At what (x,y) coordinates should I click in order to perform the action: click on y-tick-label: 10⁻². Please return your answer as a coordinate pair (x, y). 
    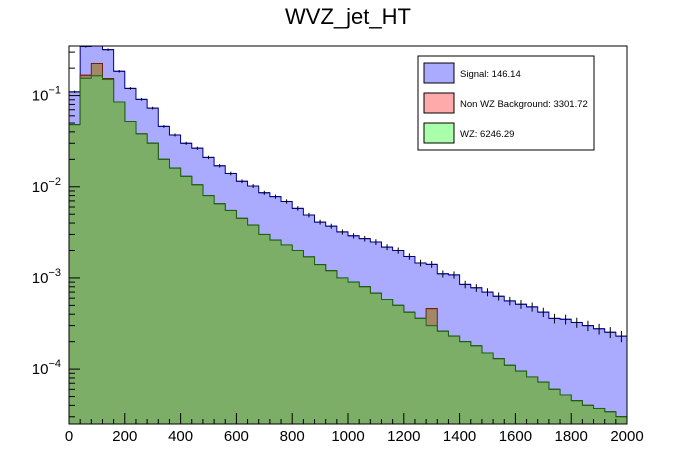
    Looking at the image, I should click on (46, 186).